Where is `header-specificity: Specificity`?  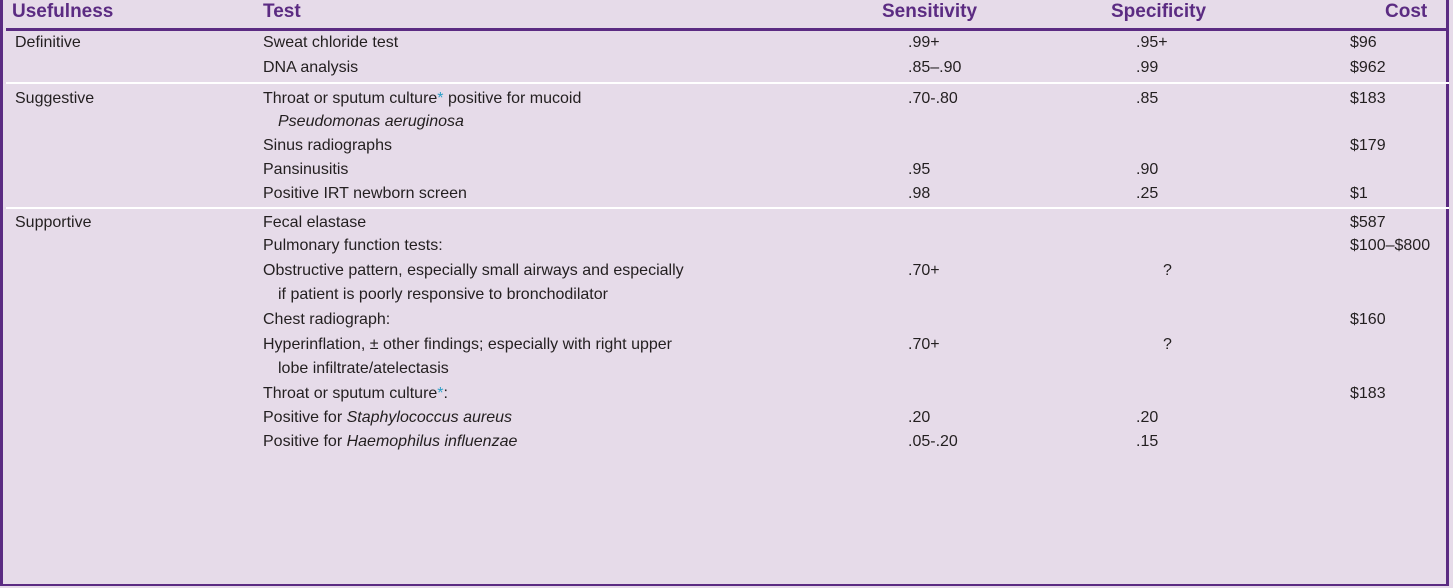
header-specificity: Specificity is located at coordinates (1159, 11).